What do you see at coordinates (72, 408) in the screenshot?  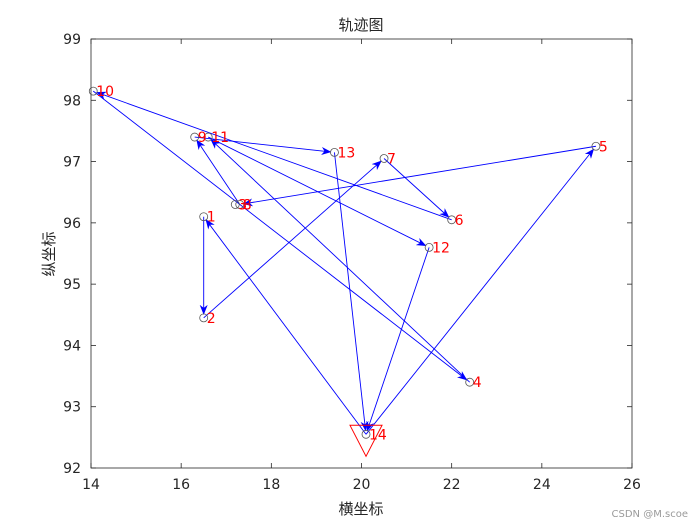 I see `y-tick-label: 93` at bounding box center [72, 408].